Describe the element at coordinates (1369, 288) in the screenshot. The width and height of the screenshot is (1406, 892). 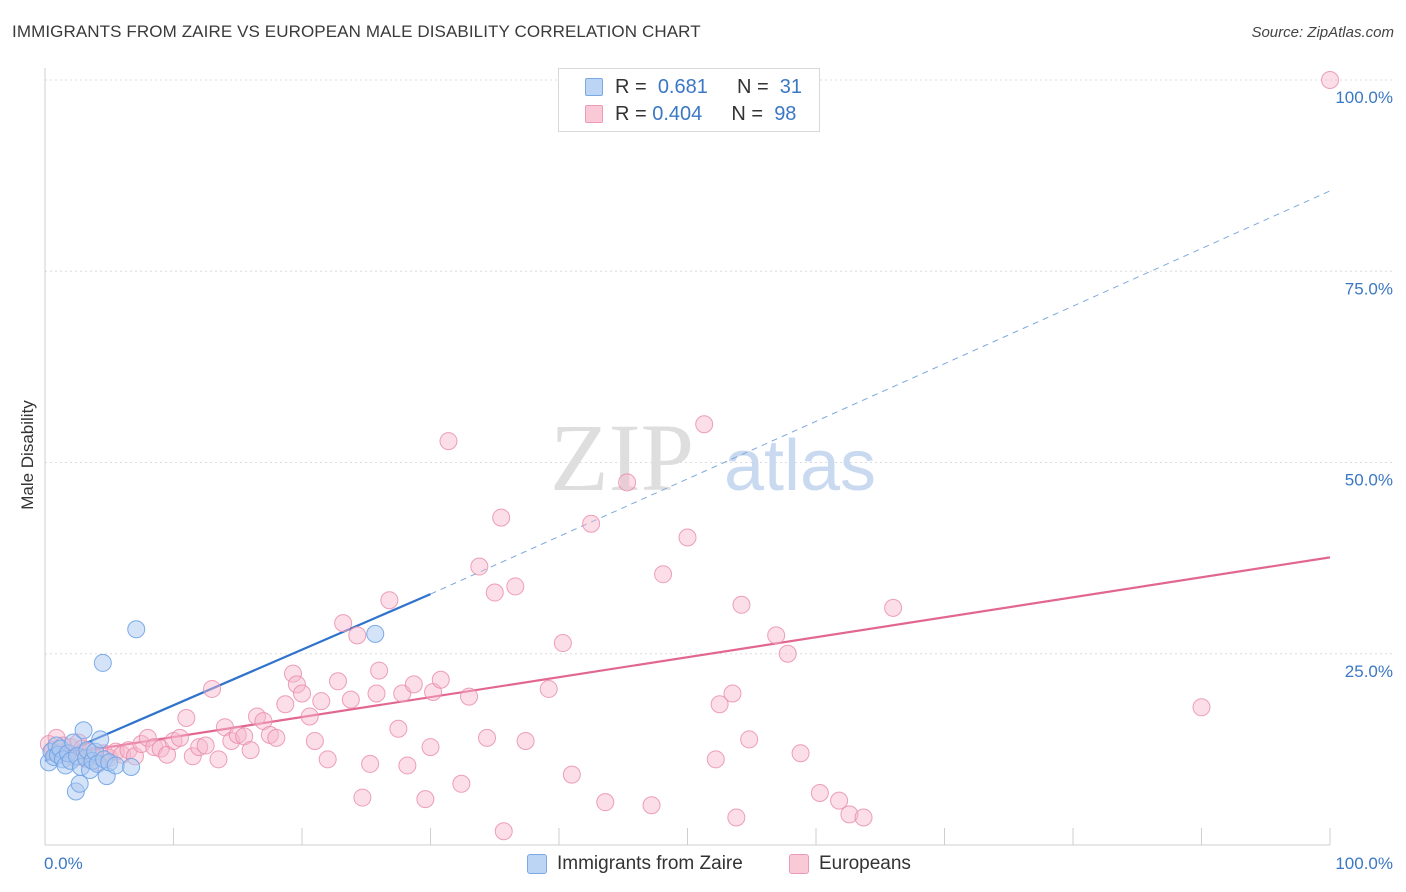
I see `y-tick-label: 75.0%` at that location.